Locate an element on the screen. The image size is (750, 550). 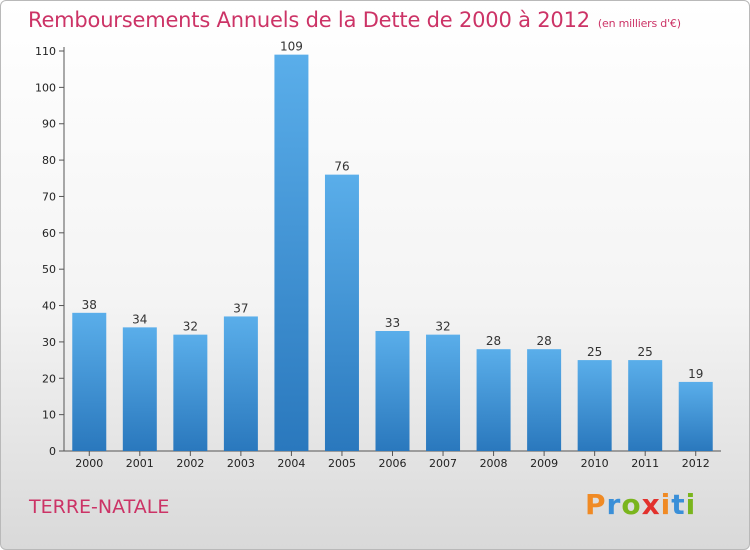
y-tick-label: 70 is located at coordinates (49, 196).